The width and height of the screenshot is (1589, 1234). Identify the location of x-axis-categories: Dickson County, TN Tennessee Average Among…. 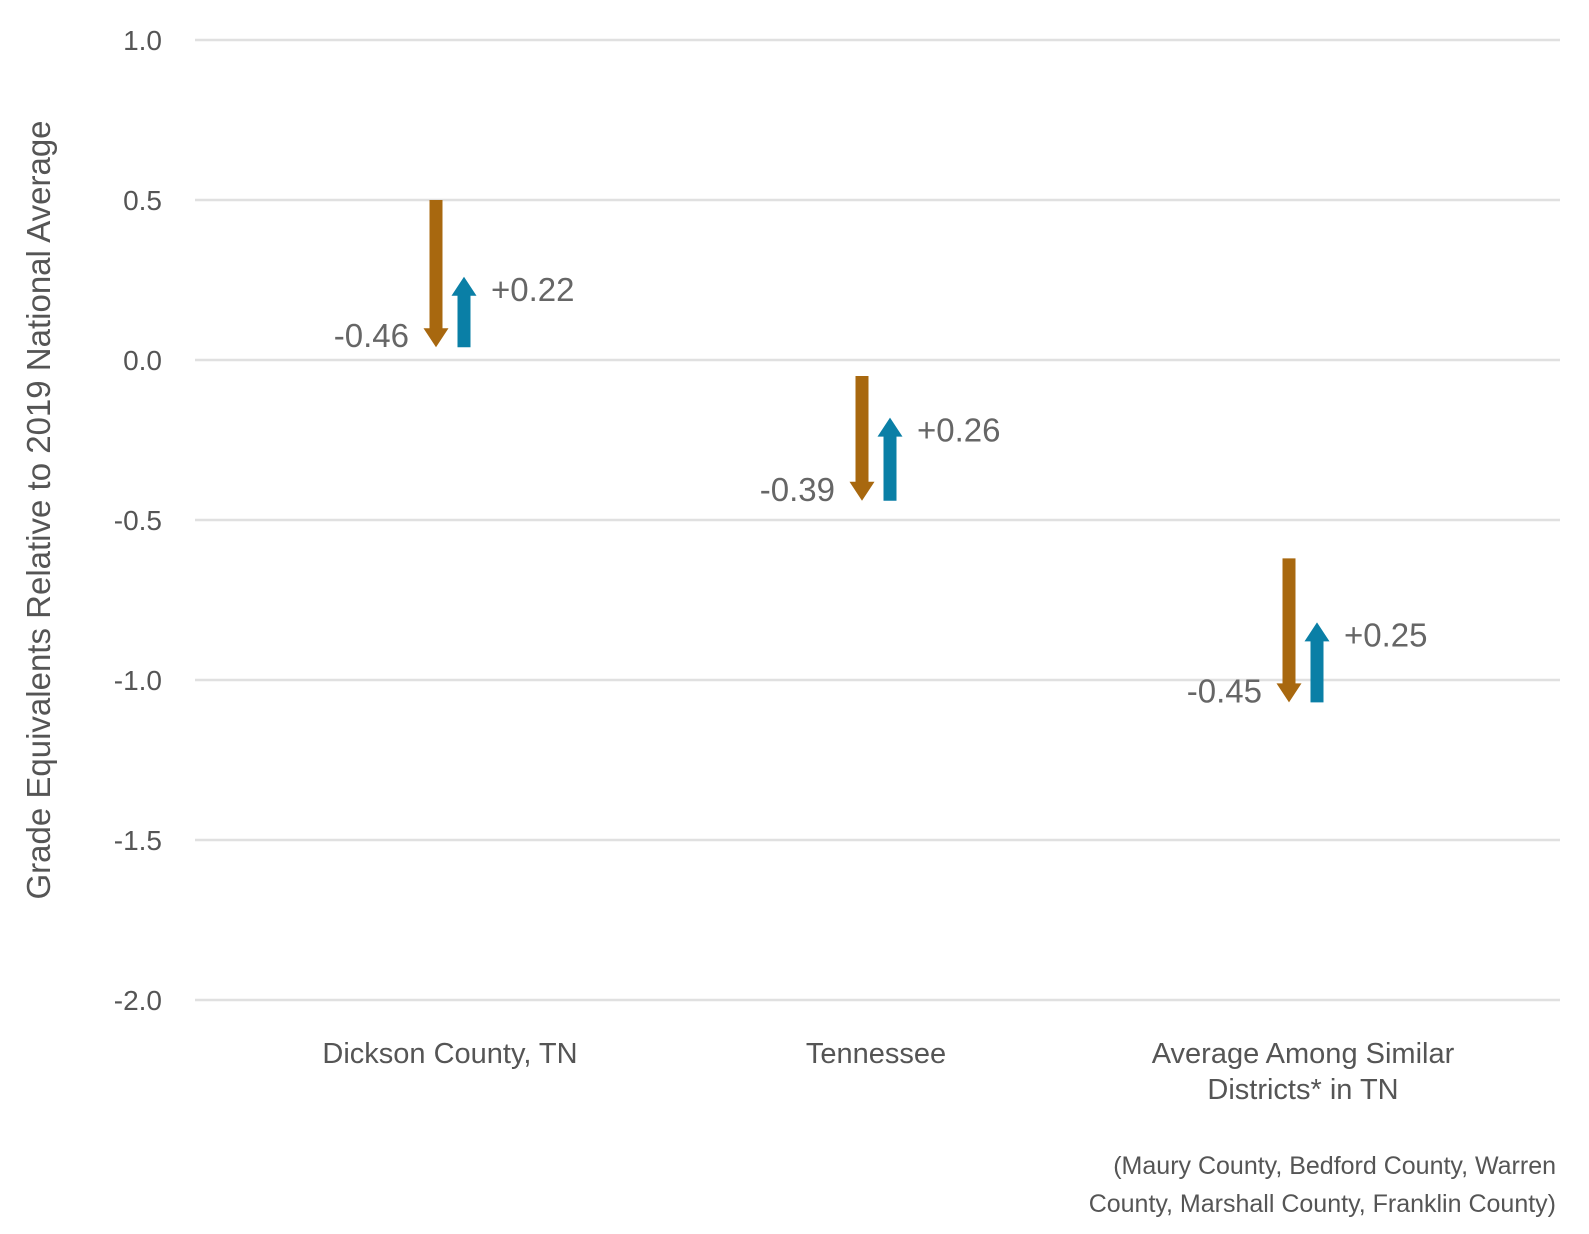
(888, 1072).